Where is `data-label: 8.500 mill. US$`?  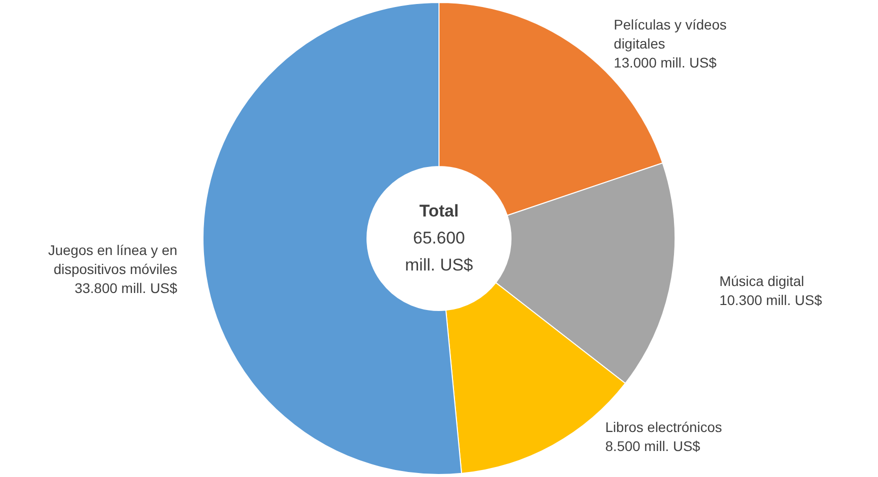
data-label: 8.500 mill. US$ is located at coordinates (652, 446).